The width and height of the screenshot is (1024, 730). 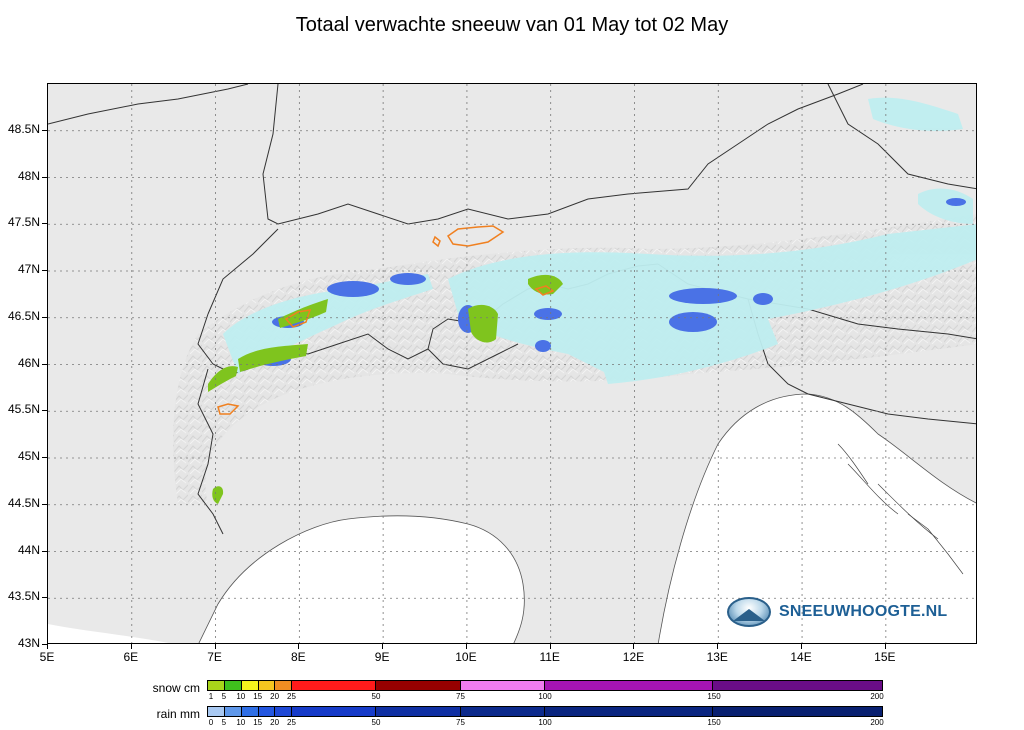 What do you see at coordinates (717, 657) in the screenshot?
I see `longitude-label: 13E` at bounding box center [717, 657].